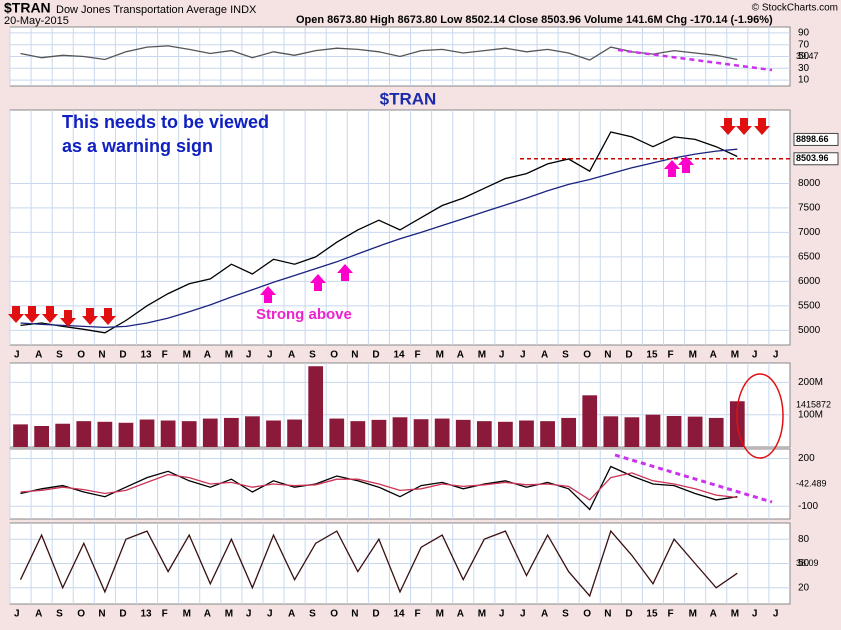 The height and width of the screenshot is (630, 841). What do you see at coordinates (804, 68) in the screenshot?
I see `y-tick-label: 30` at bounding box center [804, 68].